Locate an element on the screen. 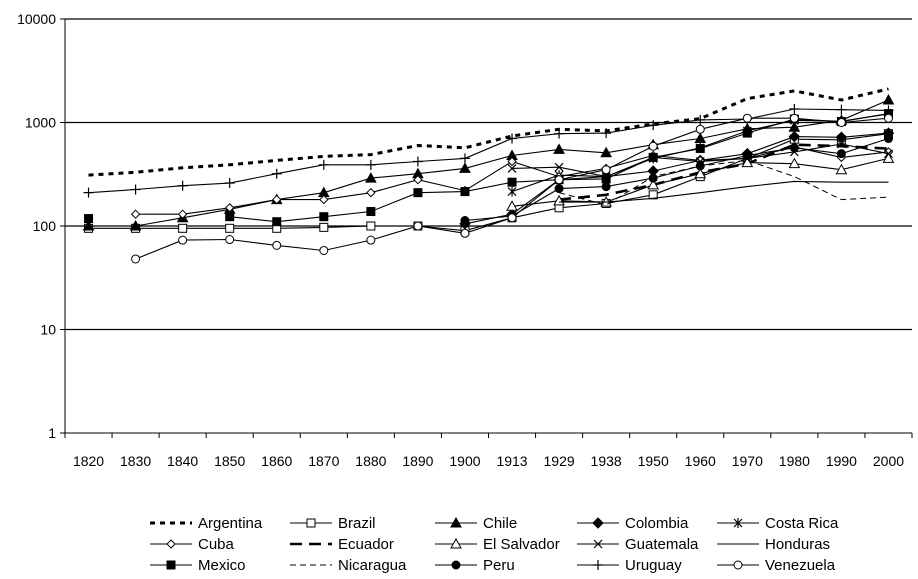 The height and width of the screenshot is (579, 918). legend-item-mexico: Mexico is located at coordinates (198, 565).